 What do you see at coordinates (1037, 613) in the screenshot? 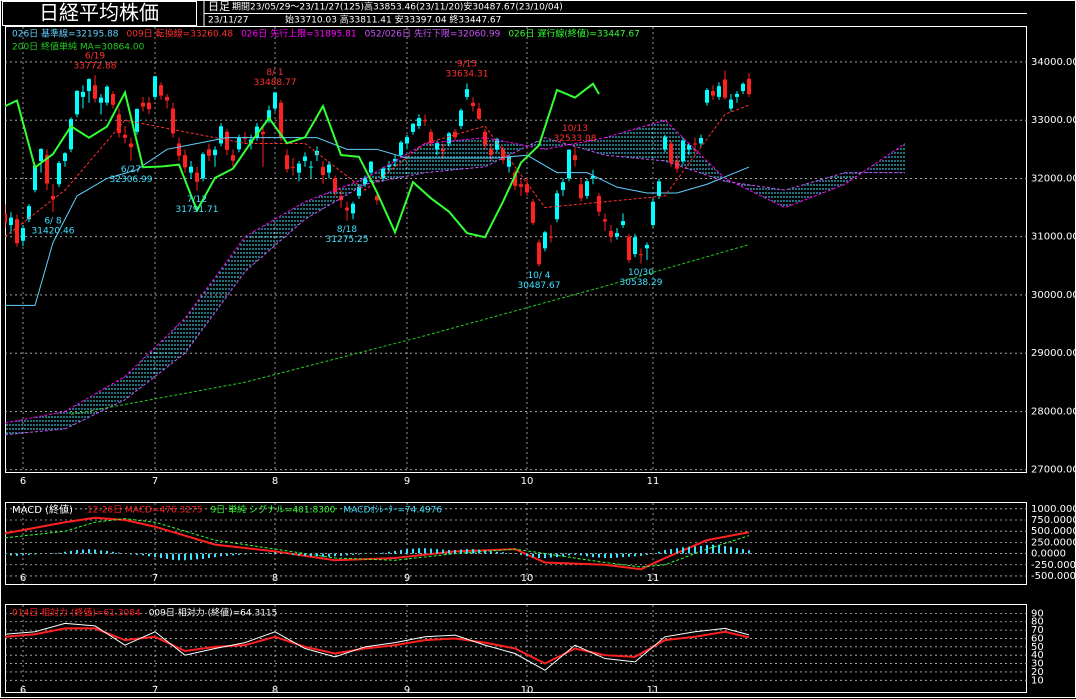
I see `y-tick-label: 90` at bounding box center [1037, 613].